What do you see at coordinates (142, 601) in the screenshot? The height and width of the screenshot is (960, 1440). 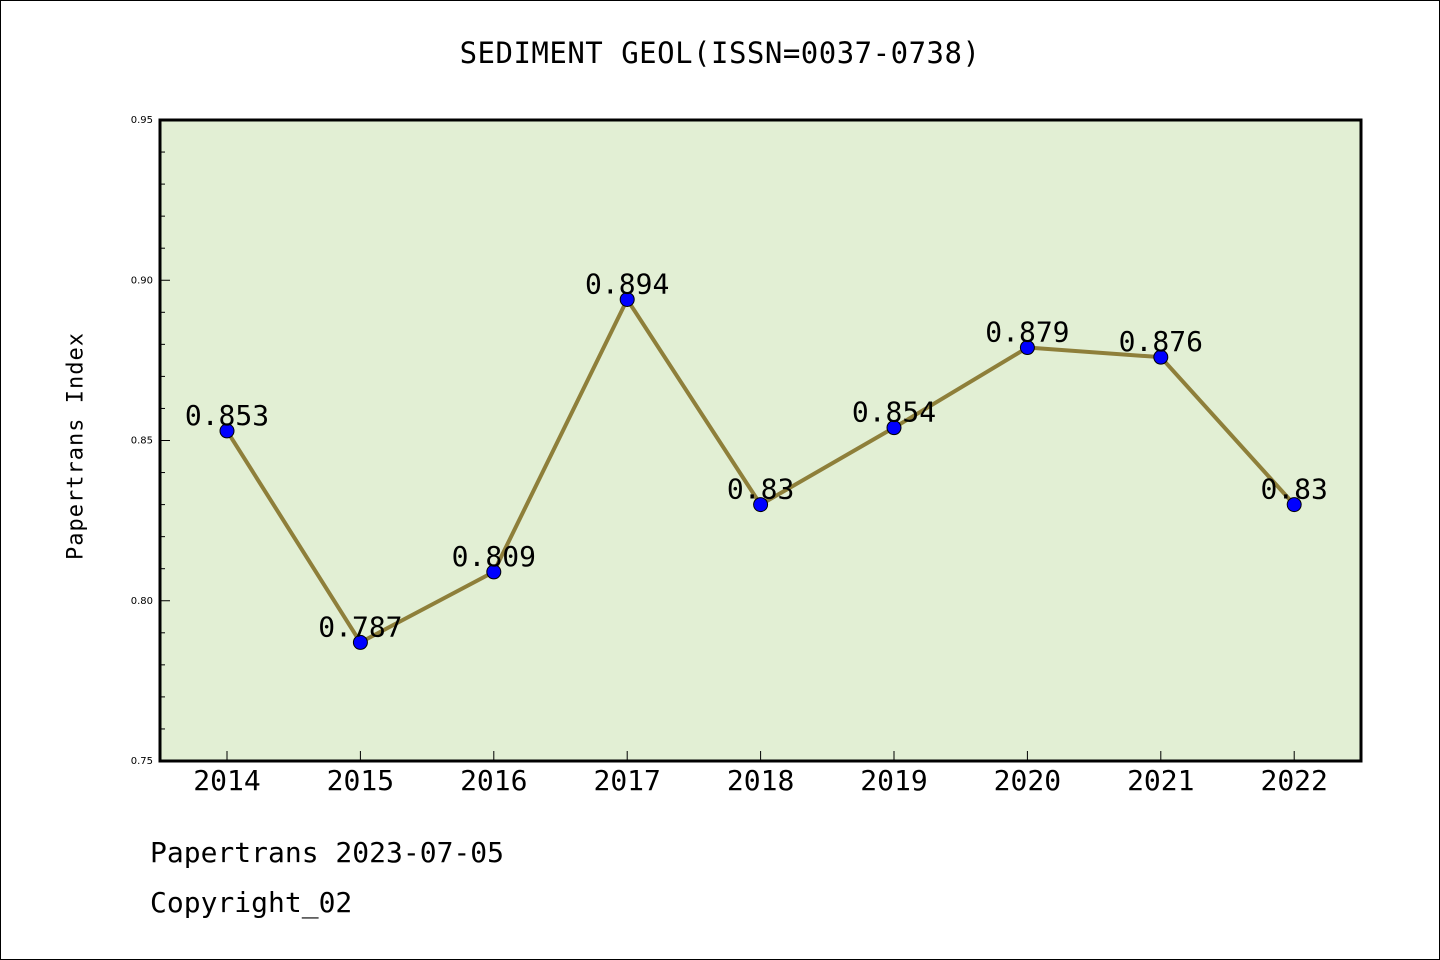 I see `y-tick-label: 0.80` at bounding box center [142, 601].